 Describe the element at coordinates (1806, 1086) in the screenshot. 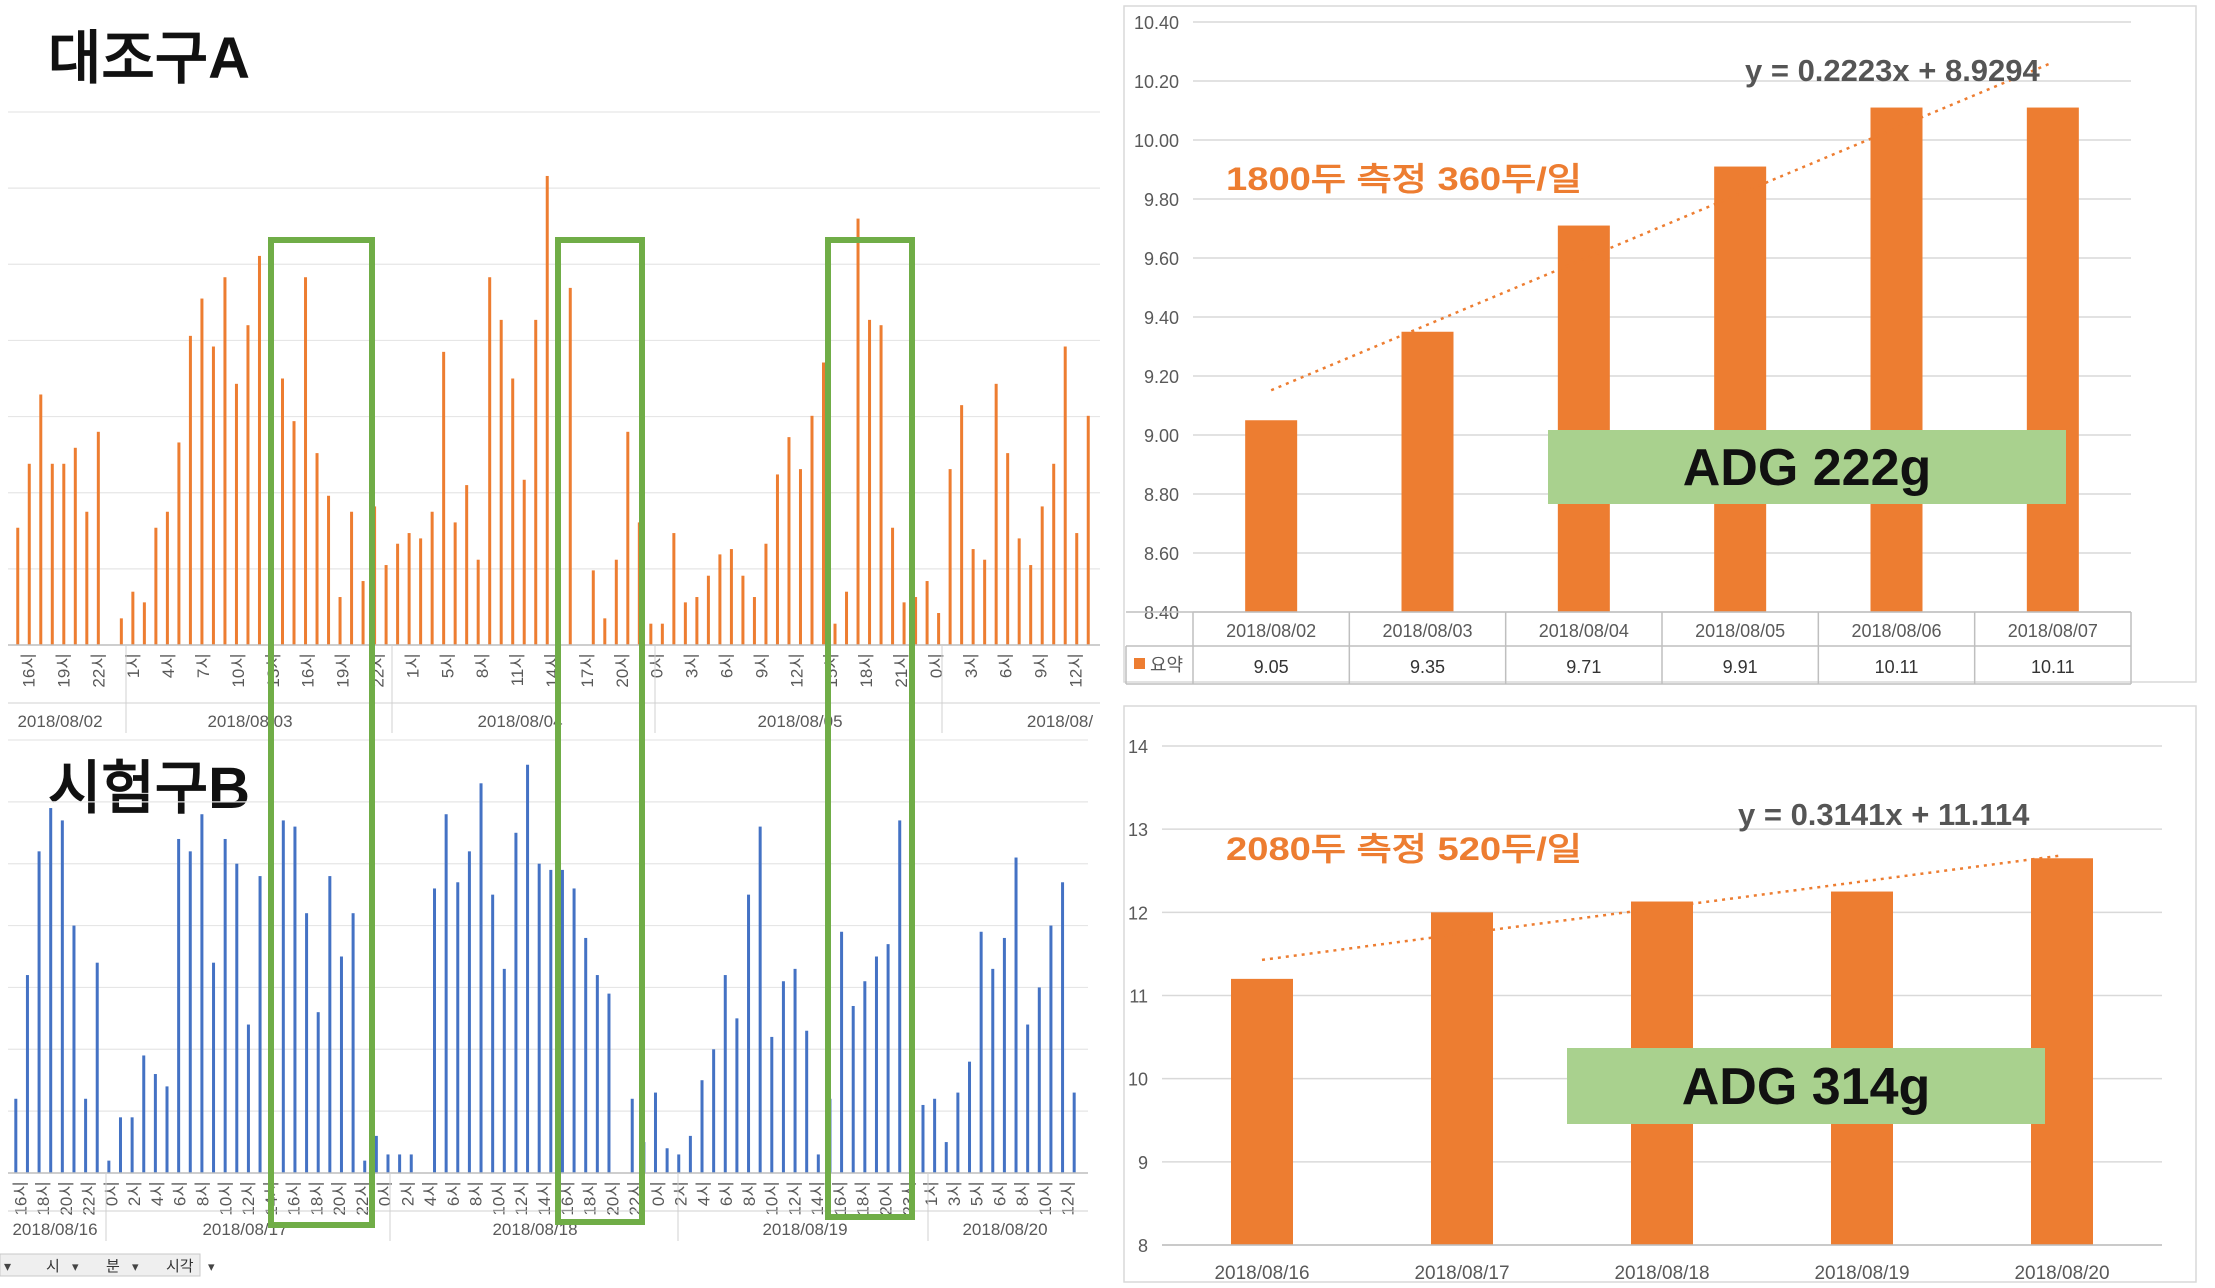

I see `adg-callout-box` at that location.